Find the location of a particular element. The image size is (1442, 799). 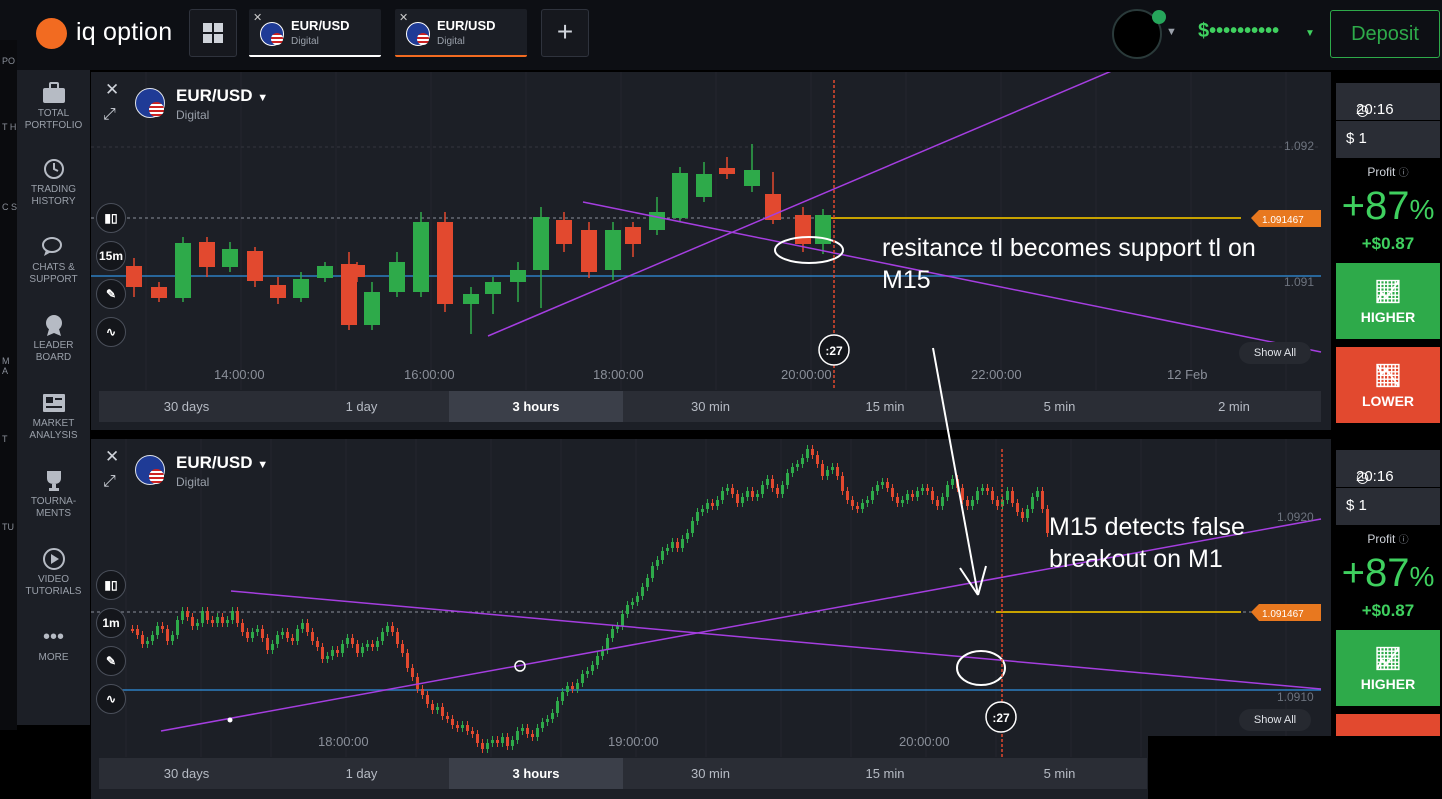

add-tab-button: + is located at coordinates (565, 33).